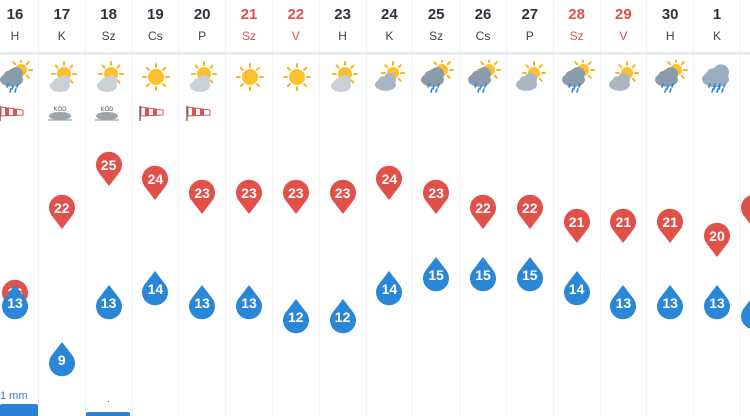 The width and height of the screenshot is (750, 416). I want to click on day-number: 23, so click(342, 14).